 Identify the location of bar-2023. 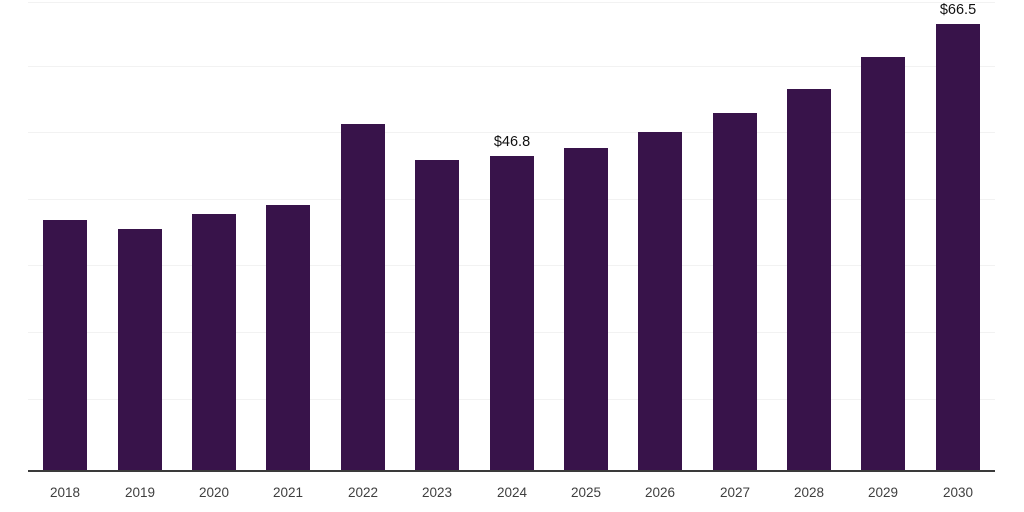
(437, 315).